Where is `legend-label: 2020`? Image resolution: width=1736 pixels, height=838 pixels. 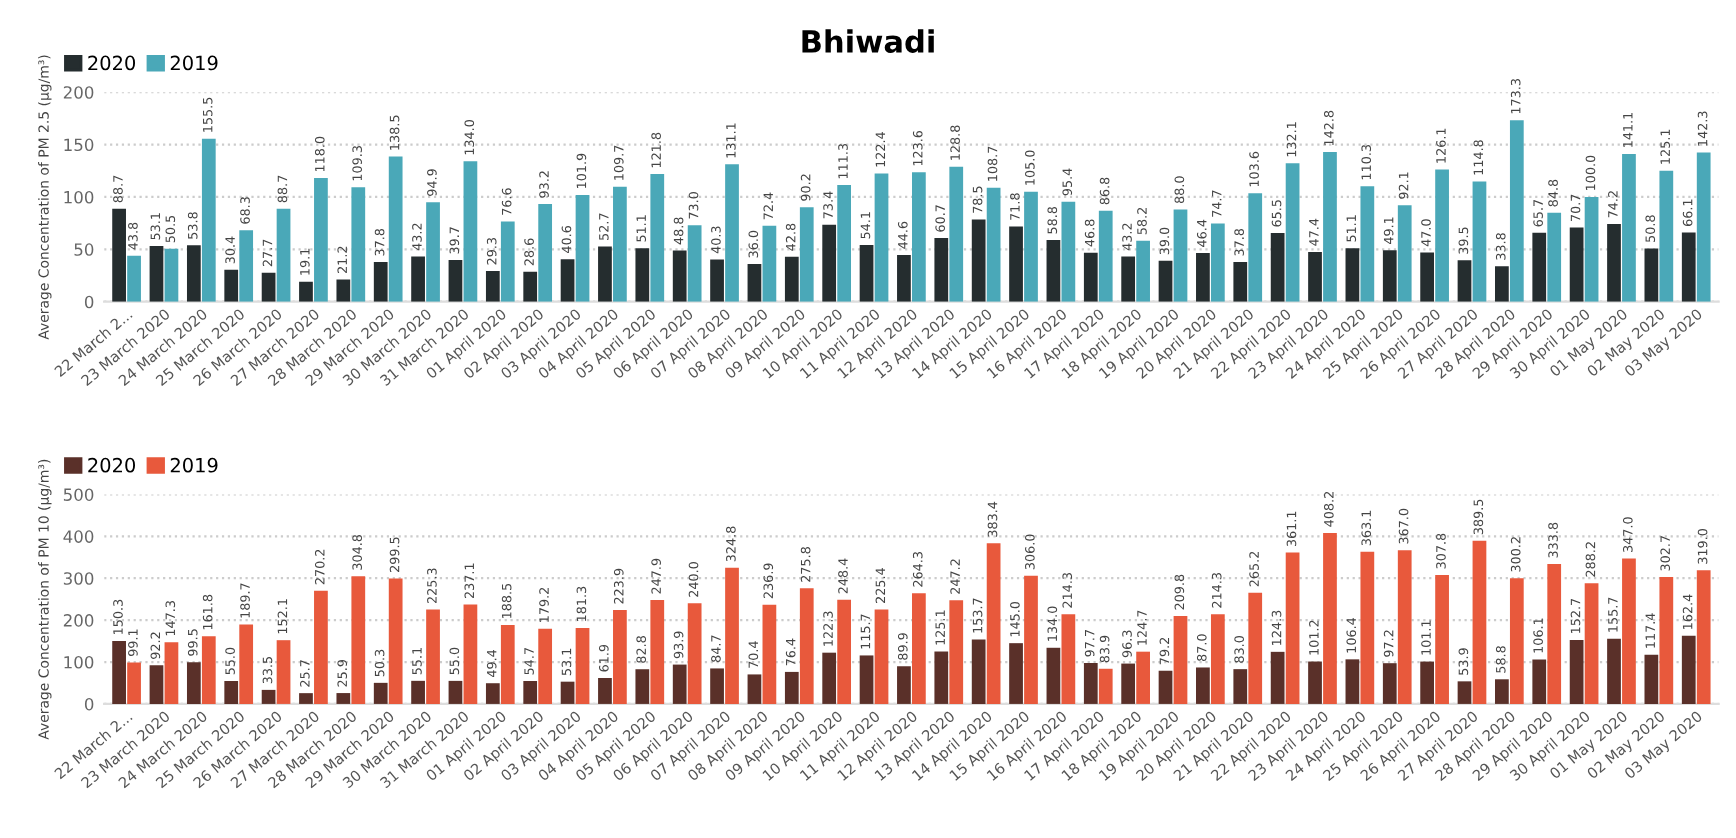 legend-label: 2020 is located at coordinates (112, 465).